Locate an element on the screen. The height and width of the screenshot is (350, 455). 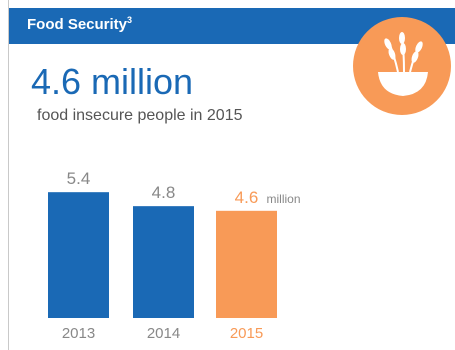
footnote-marker: 3 is located at coordinates (130, 20).